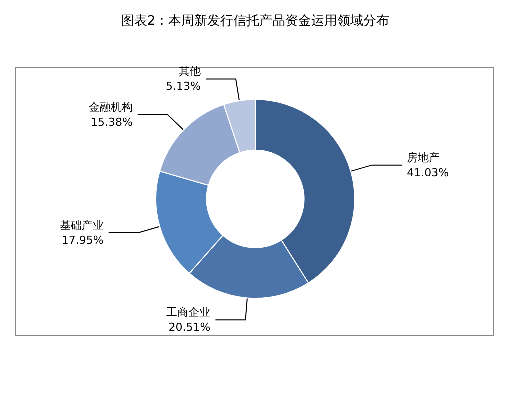 Image resolution: width=511 pixels, height=406 pixels. What do you see at coordinates (188, 313) in the screenshot?
I see `slice-label: 工商企业` at bounding box center [188, 313].